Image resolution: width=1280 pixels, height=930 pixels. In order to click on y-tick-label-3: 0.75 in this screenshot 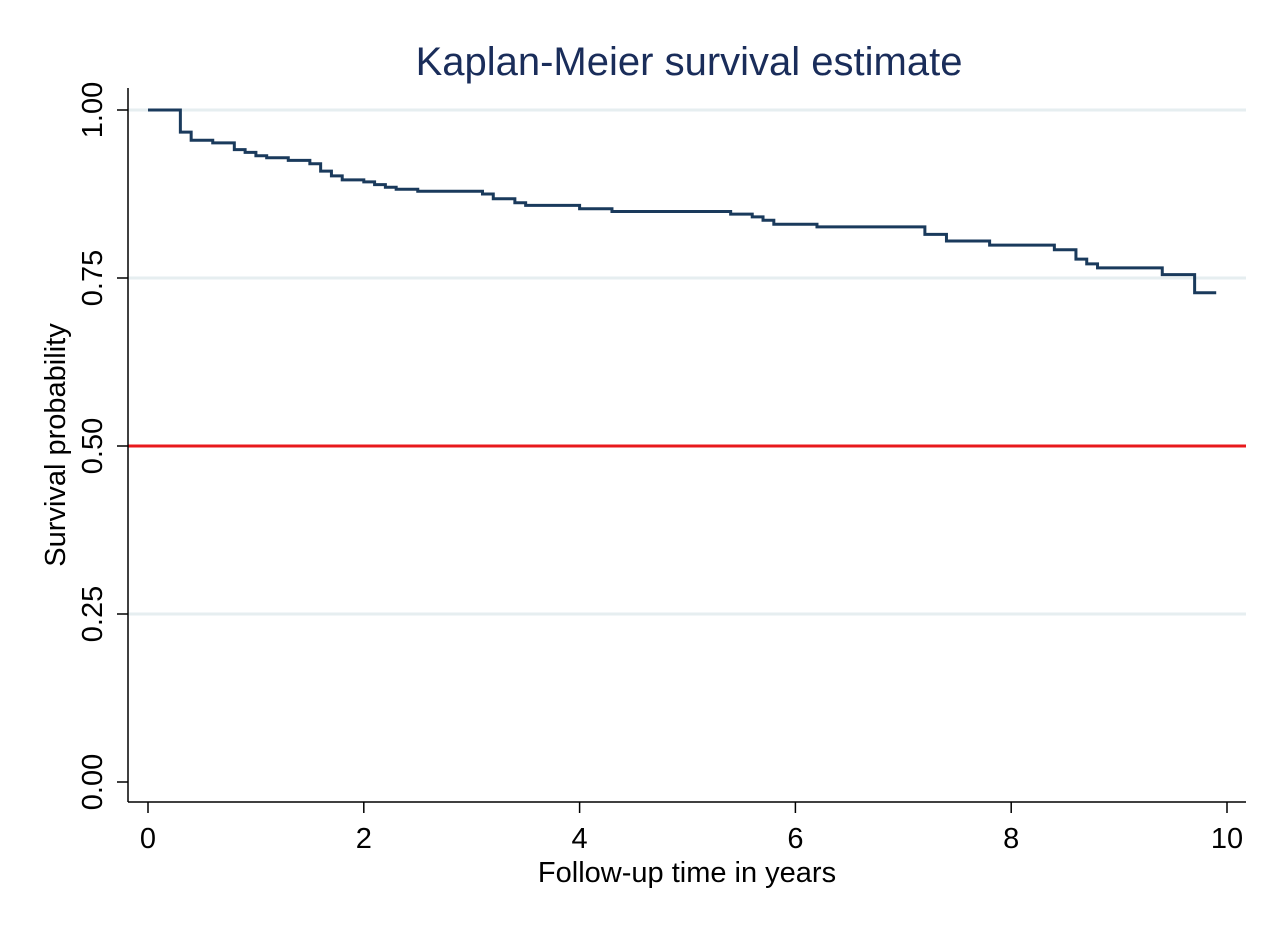, I will do `click(93, 278)`.